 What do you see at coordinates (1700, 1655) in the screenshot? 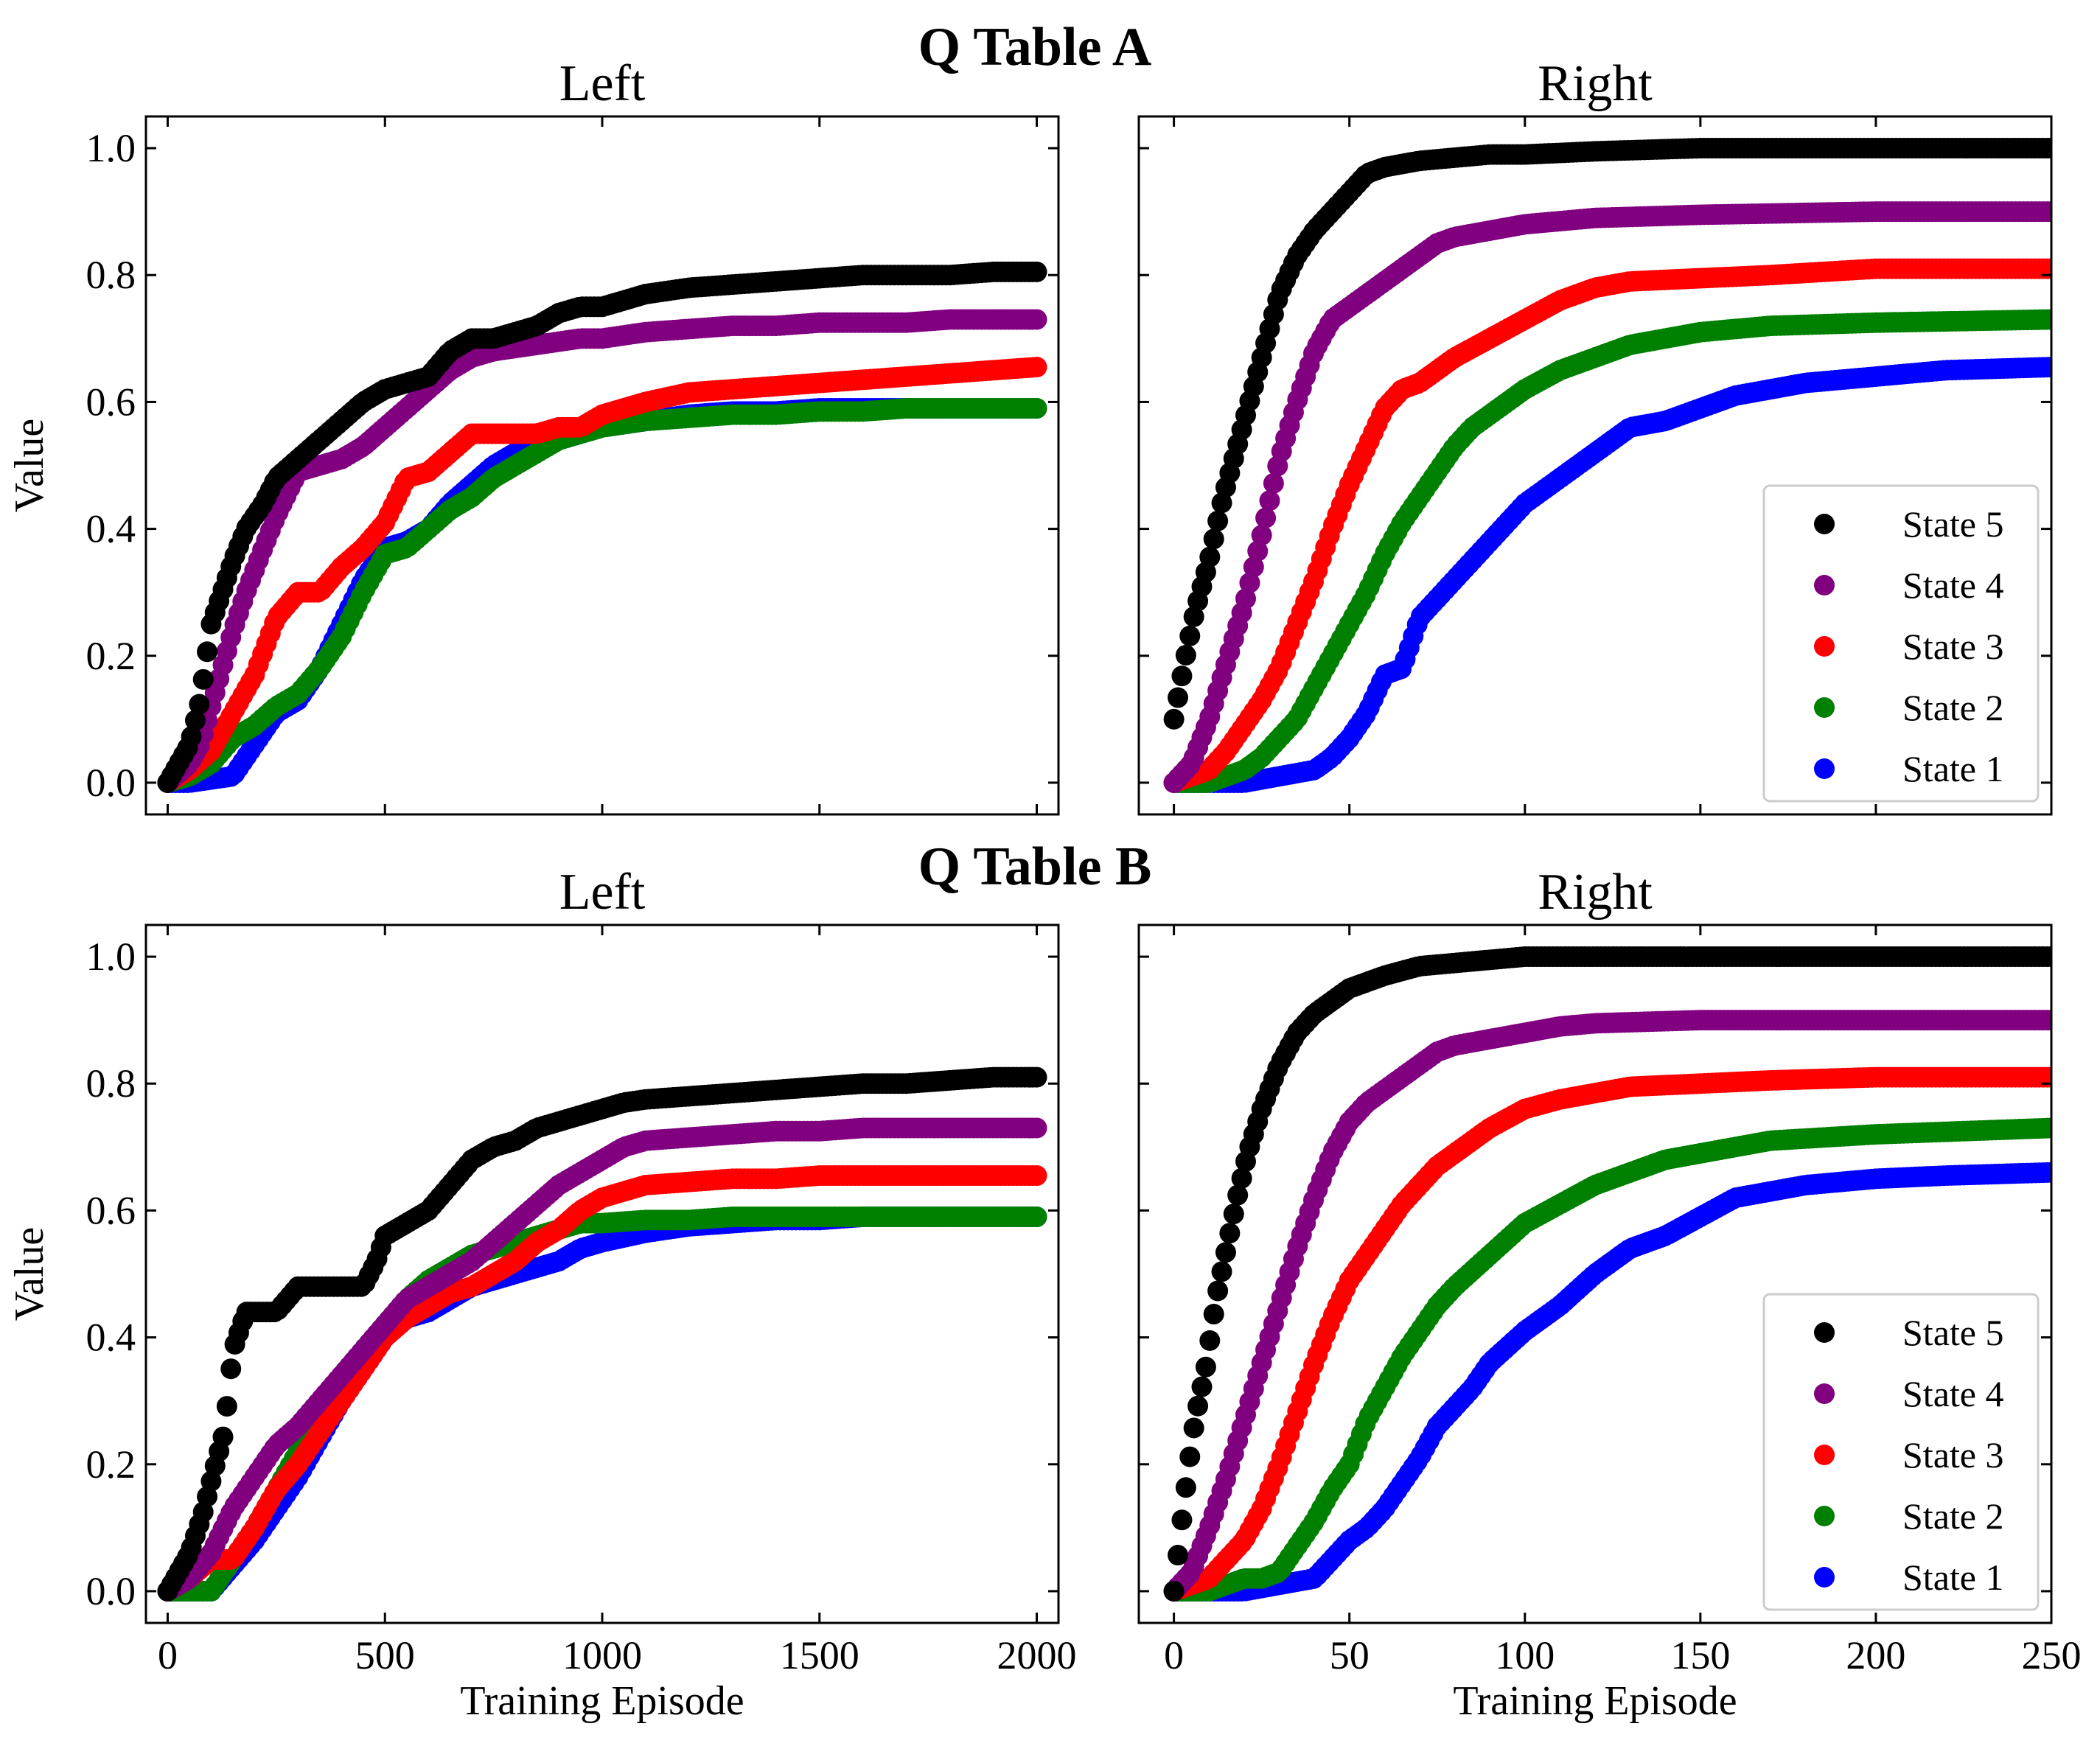
I see `x-tick-label: 150` at bounding box center [1700, 1655].